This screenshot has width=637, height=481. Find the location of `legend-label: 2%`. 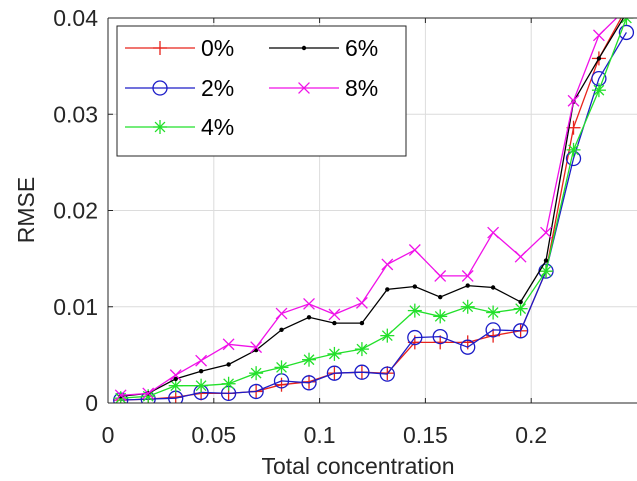

legend-label: 2% is located at coordinates (217, 88).